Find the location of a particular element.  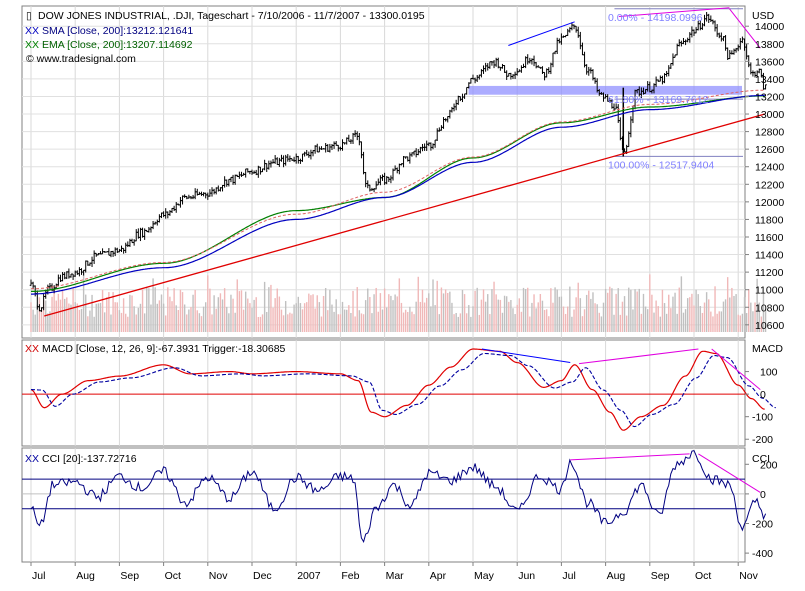

price-tick-label: 11200 is located at coordinates (769, 273).